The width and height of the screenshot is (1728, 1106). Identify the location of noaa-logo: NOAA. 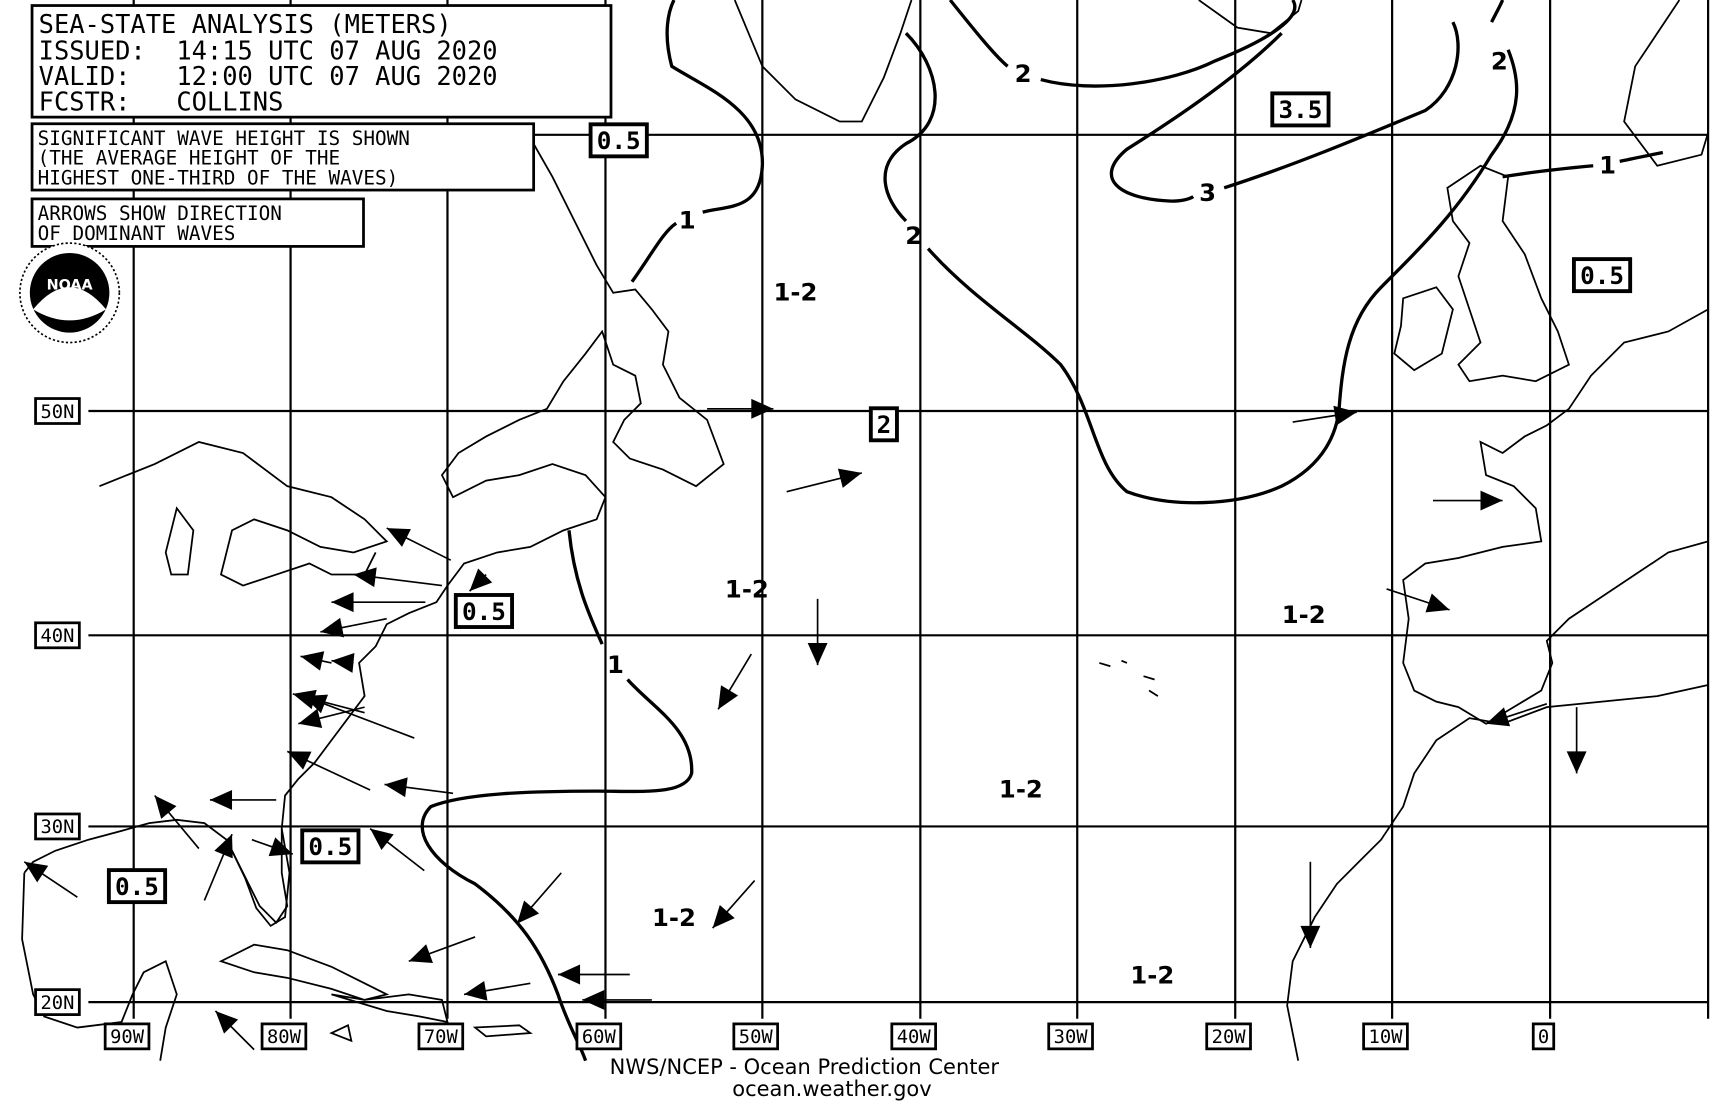
(70, 293).